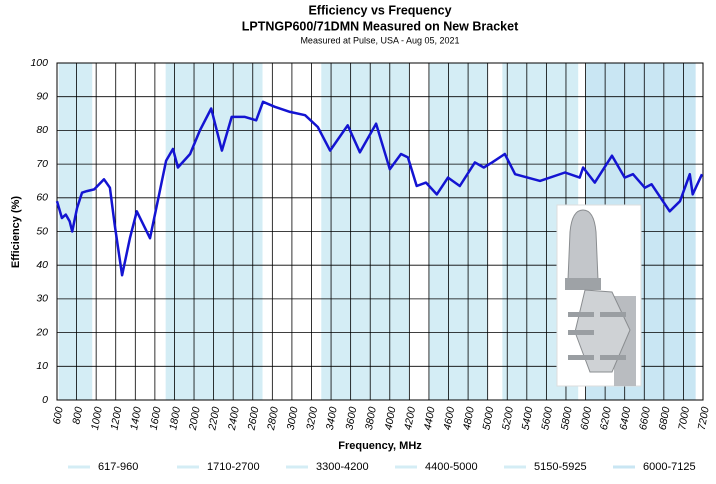 The width and height of the screenshot is (716, 484). I want to click on x-tick-label: 6800, so click(665, 418).